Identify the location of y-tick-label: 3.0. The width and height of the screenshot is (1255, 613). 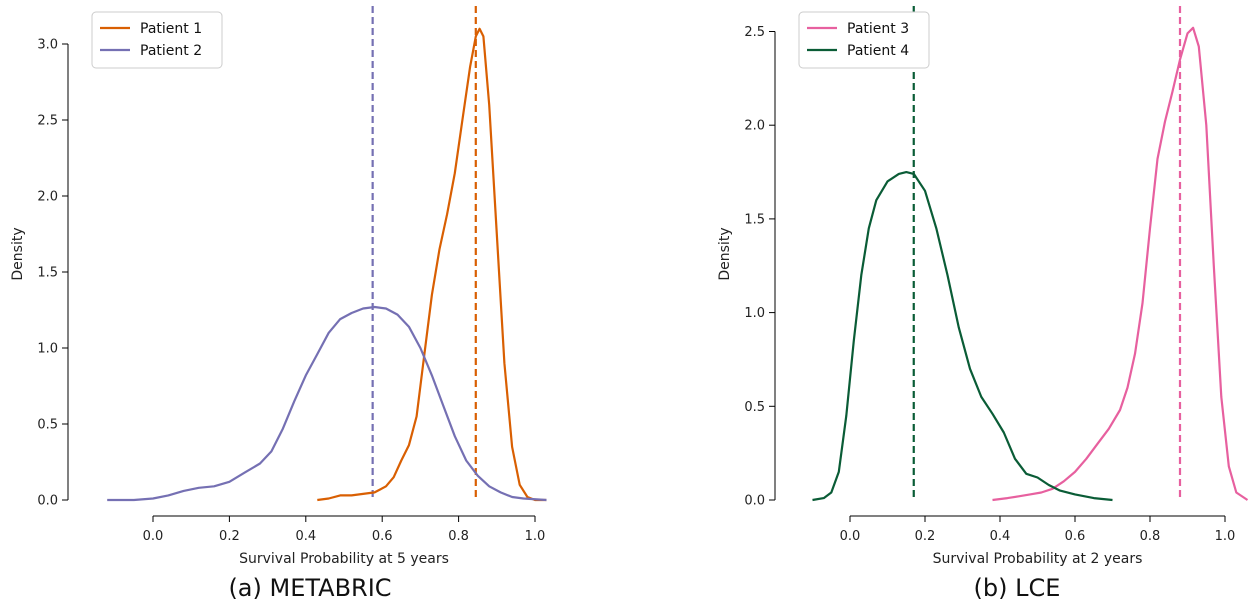
(47, 45).